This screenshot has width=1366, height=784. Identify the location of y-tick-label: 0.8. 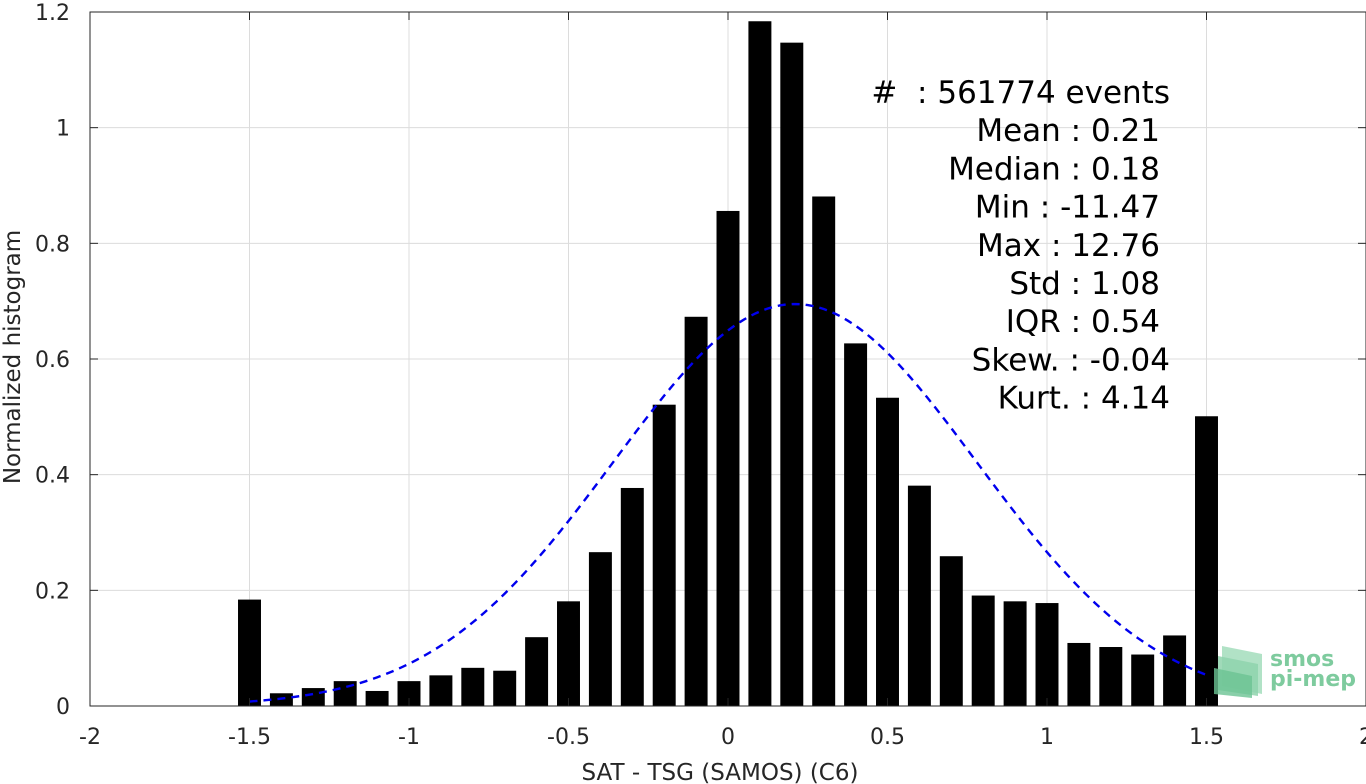
(52, 244).